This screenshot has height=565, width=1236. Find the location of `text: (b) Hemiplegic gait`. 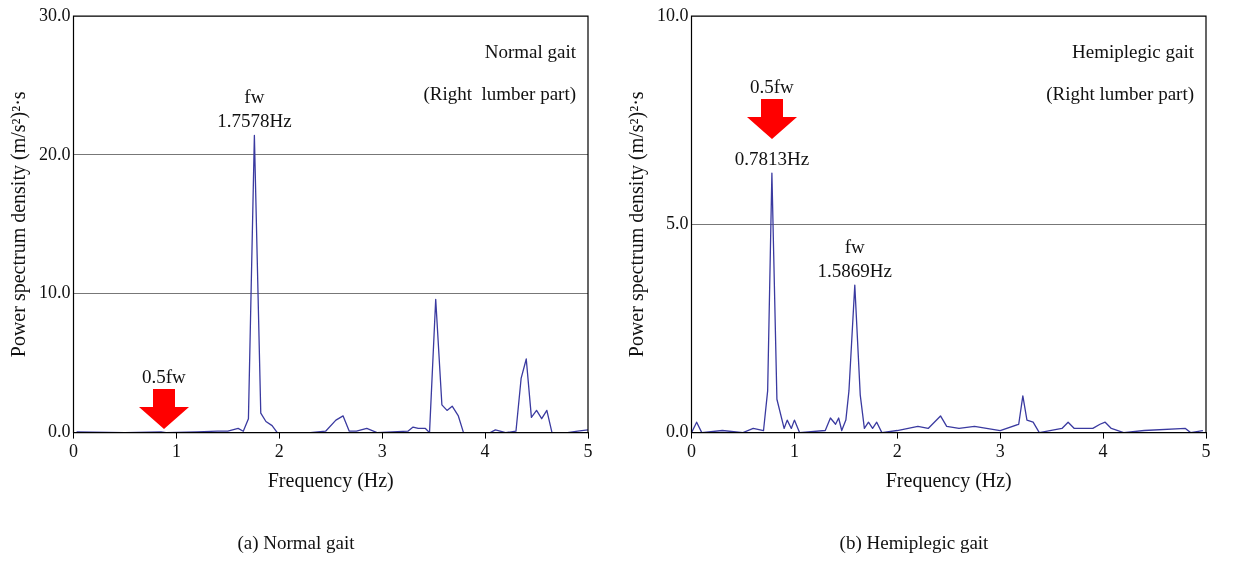

text: (b) Hemiplegic gait is located at coordinates (914, 542).